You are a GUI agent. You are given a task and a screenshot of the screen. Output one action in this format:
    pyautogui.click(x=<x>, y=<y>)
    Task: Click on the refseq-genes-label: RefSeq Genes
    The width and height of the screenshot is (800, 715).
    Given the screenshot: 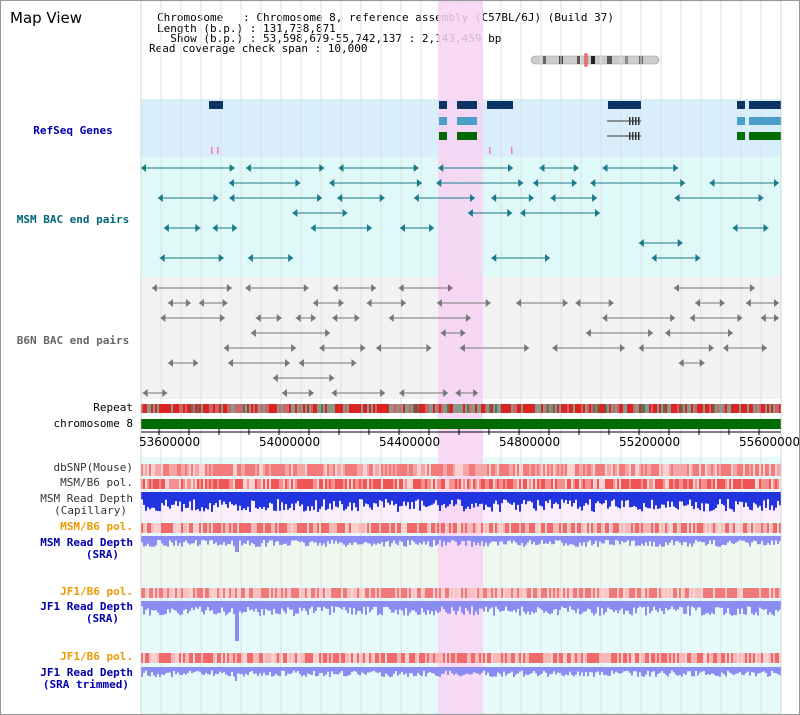 What is the action you would take?
    pyautogui.click(x=73, y=130)
    